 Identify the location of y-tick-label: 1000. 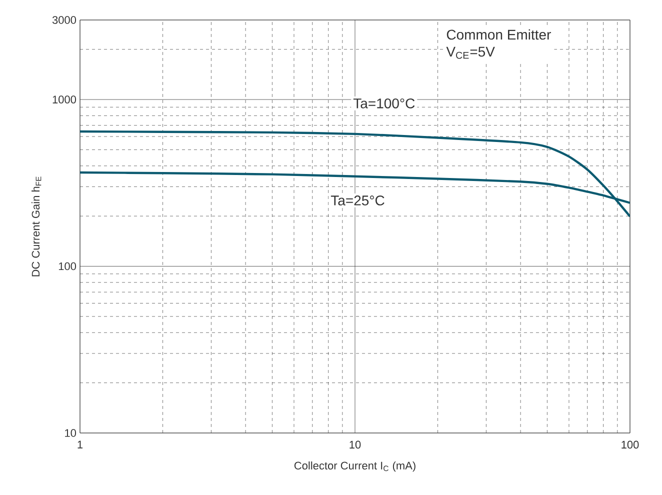
(64, 100).